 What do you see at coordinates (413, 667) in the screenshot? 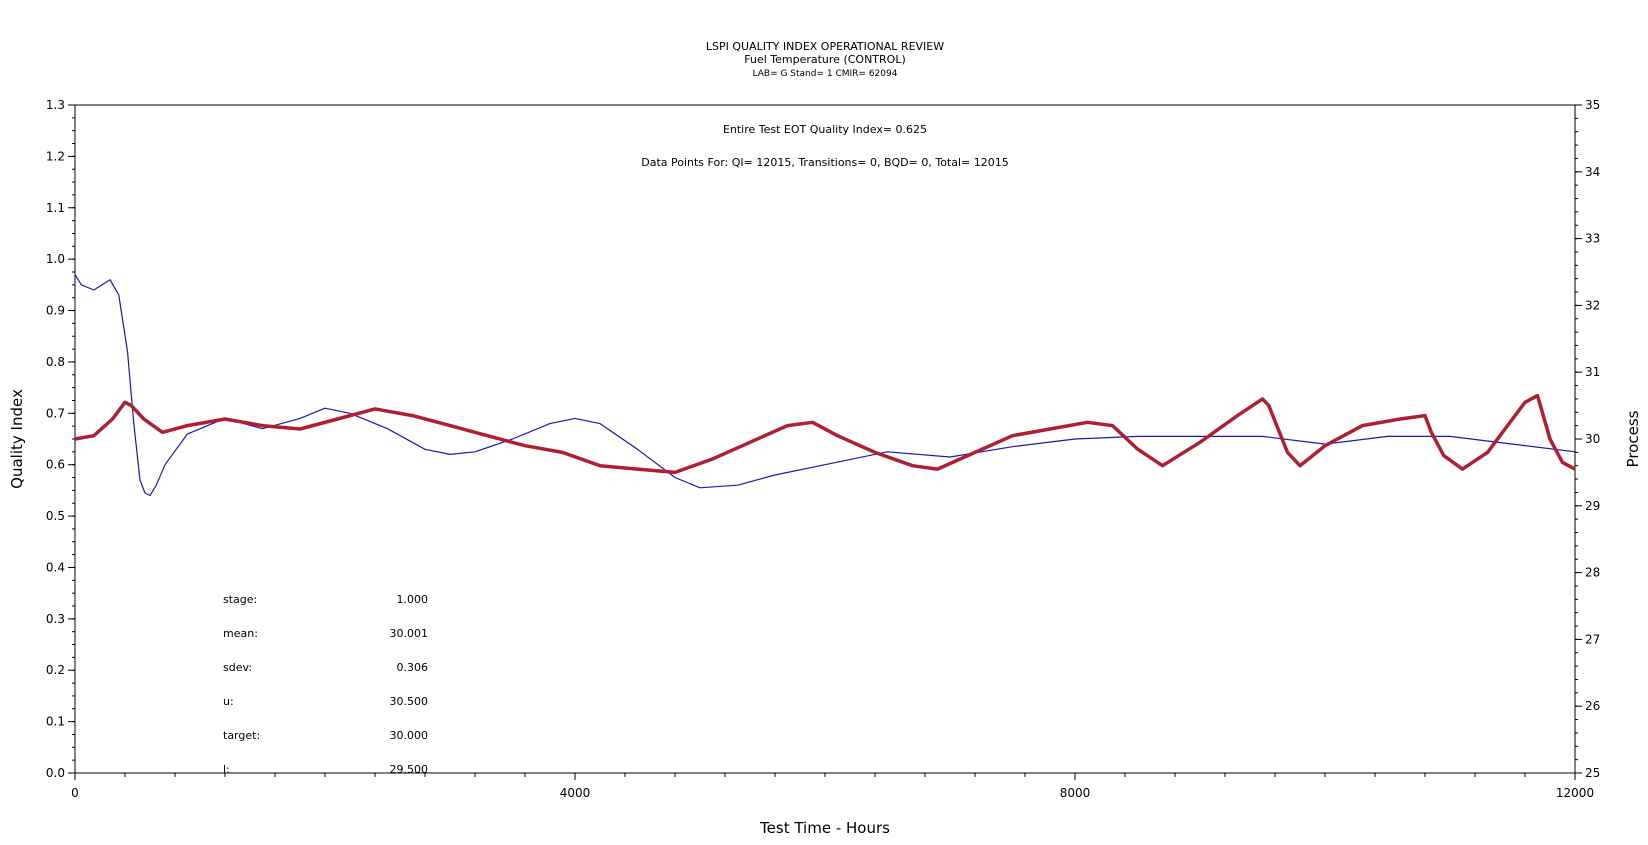
I see `stat-value: 0.306` at bounding box center [413, 667].